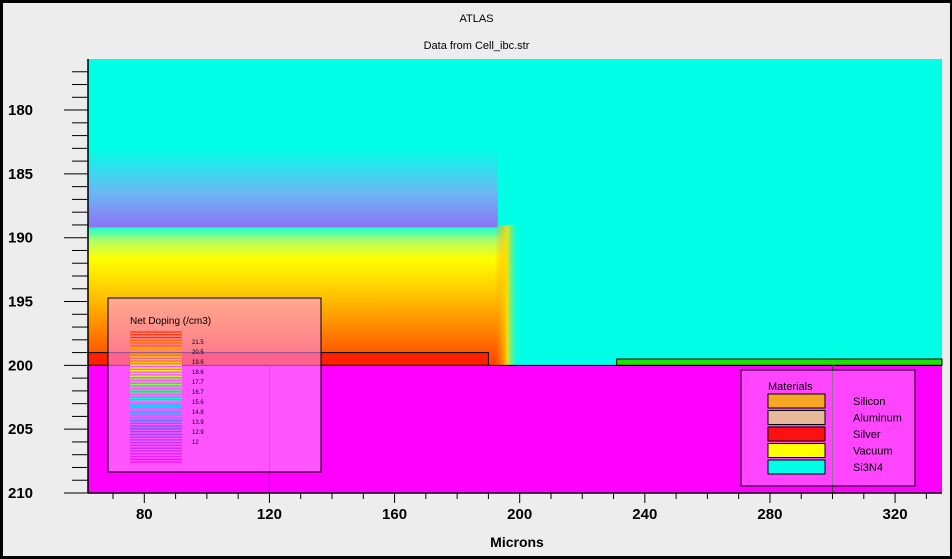 The height and width of the screenshot is (559, 952). I want to click on colorbar-level-label: 21.5, so click(198, 343).